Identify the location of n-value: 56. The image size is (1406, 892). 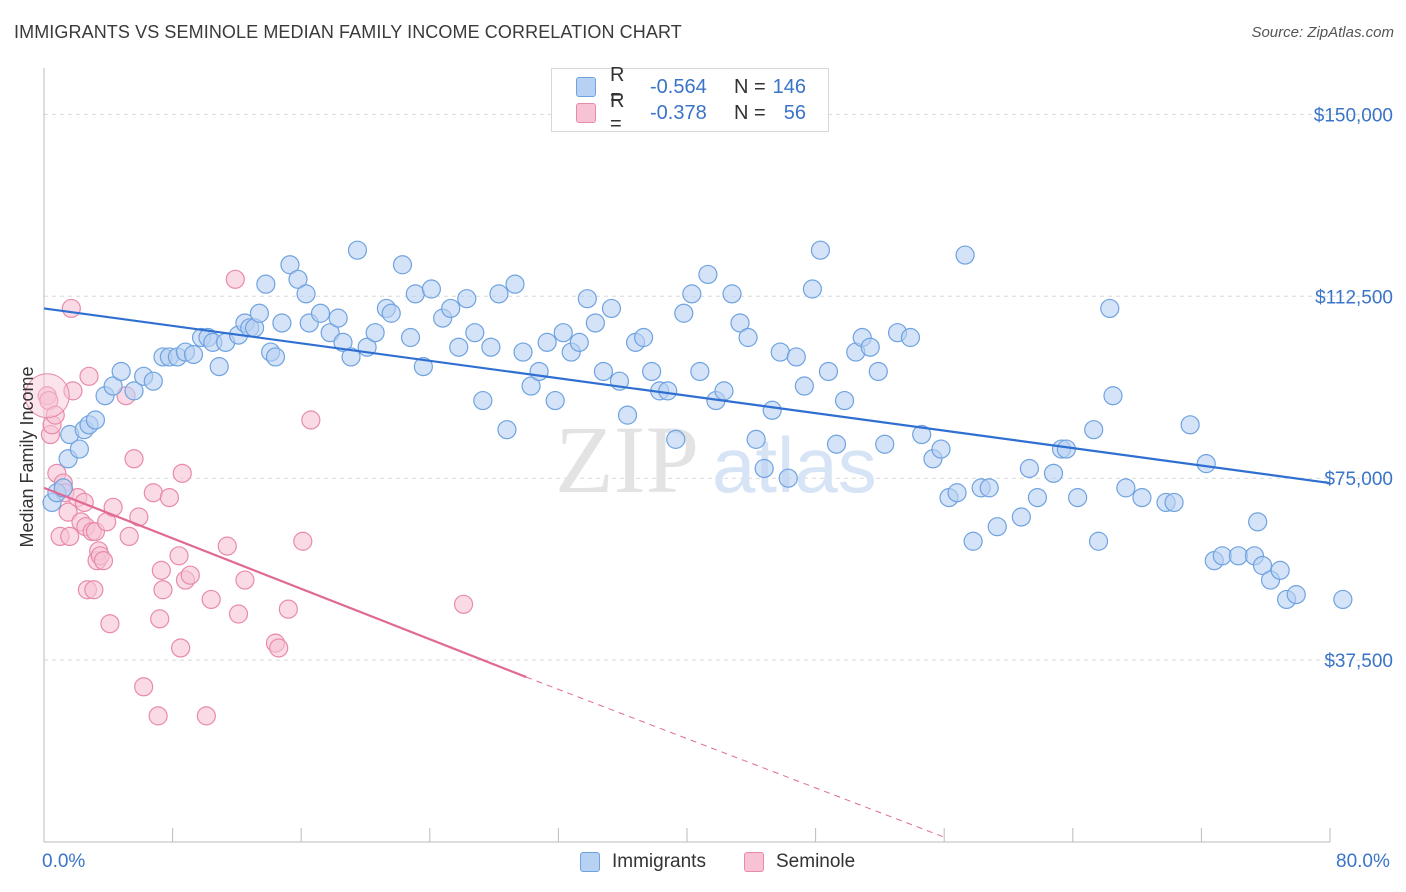
(794, 112).